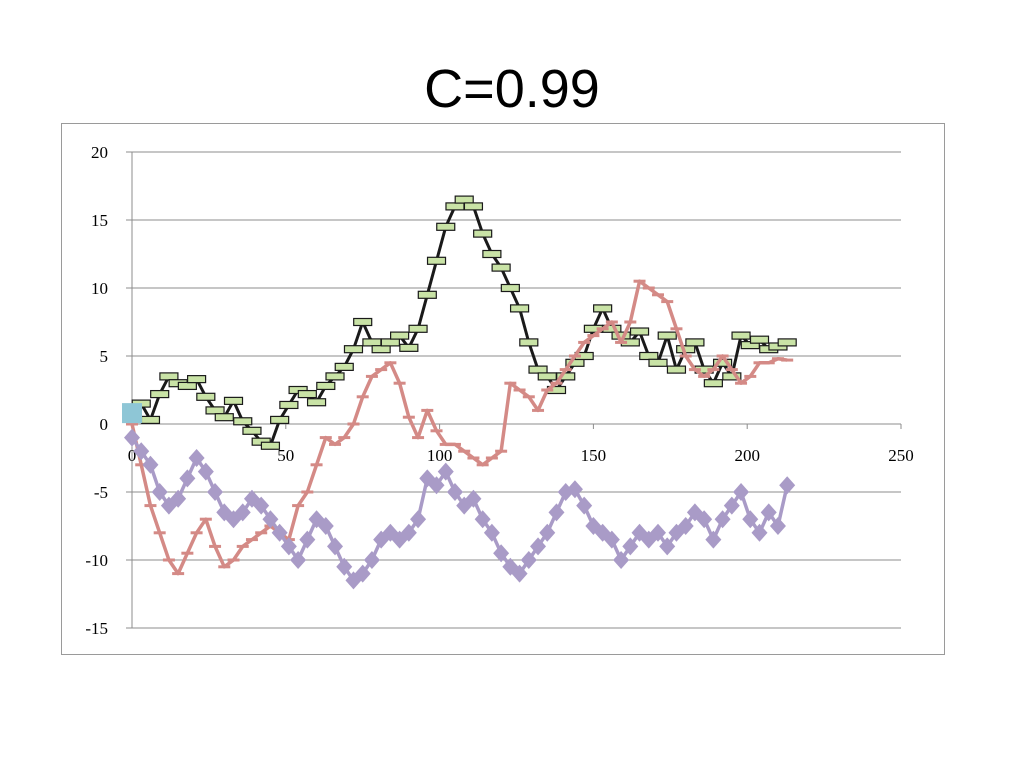 This screenshot has height=768, width=1024. Describe the element at coordinates (99, 220) in the screenshot. I see `y-tick-label: 15` at that location.